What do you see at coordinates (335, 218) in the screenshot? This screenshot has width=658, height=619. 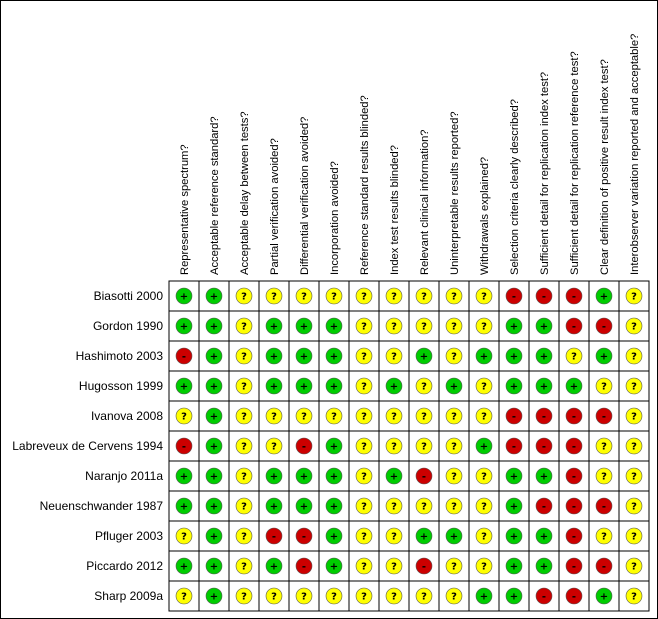 I see `column-header: Incorporation avoided?` at bounding box center [335, 218].